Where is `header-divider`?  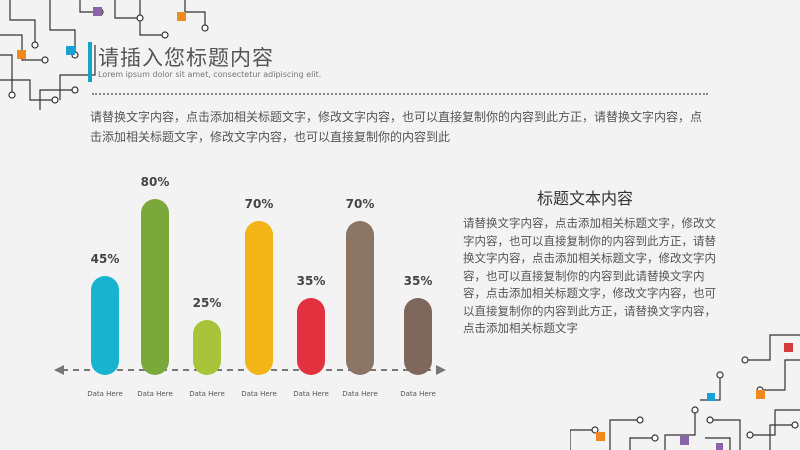
header-divider is located at coordinates (400, 94).